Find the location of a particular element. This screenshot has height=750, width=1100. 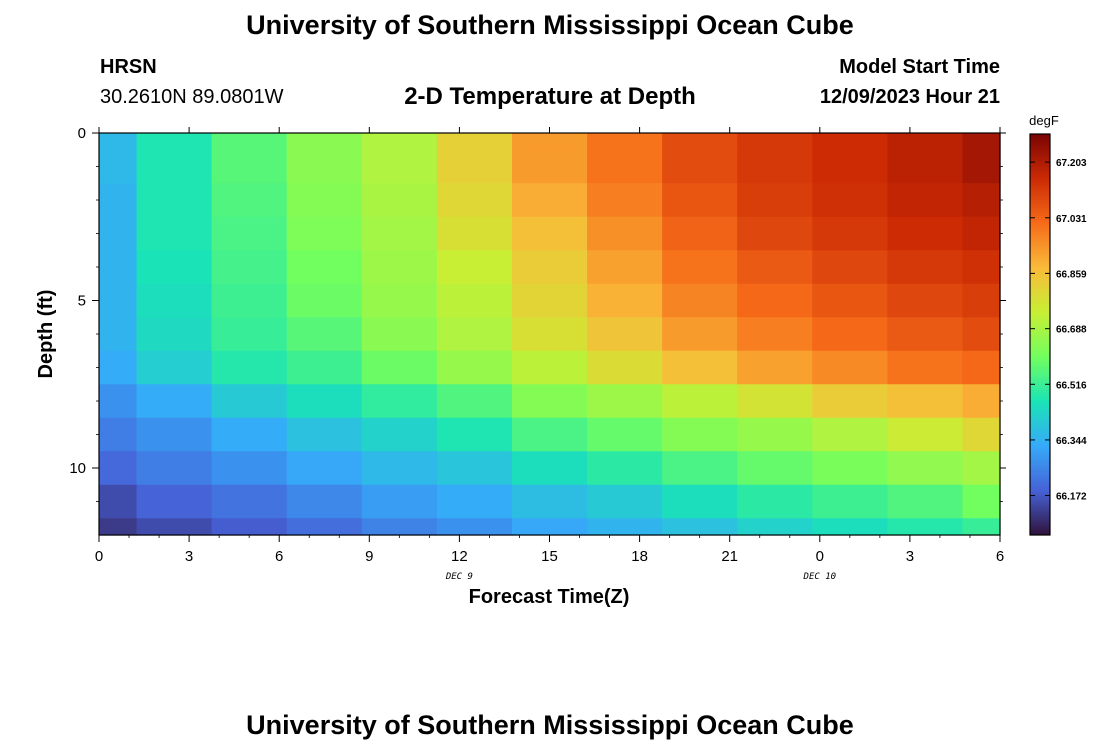

y-tick-label: 0 is located at coordinates (82, 133).